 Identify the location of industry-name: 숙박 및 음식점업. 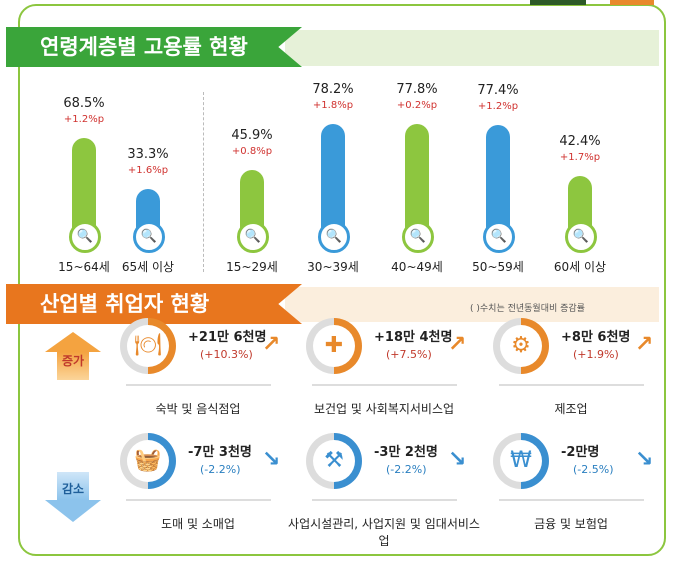
(198, 409).